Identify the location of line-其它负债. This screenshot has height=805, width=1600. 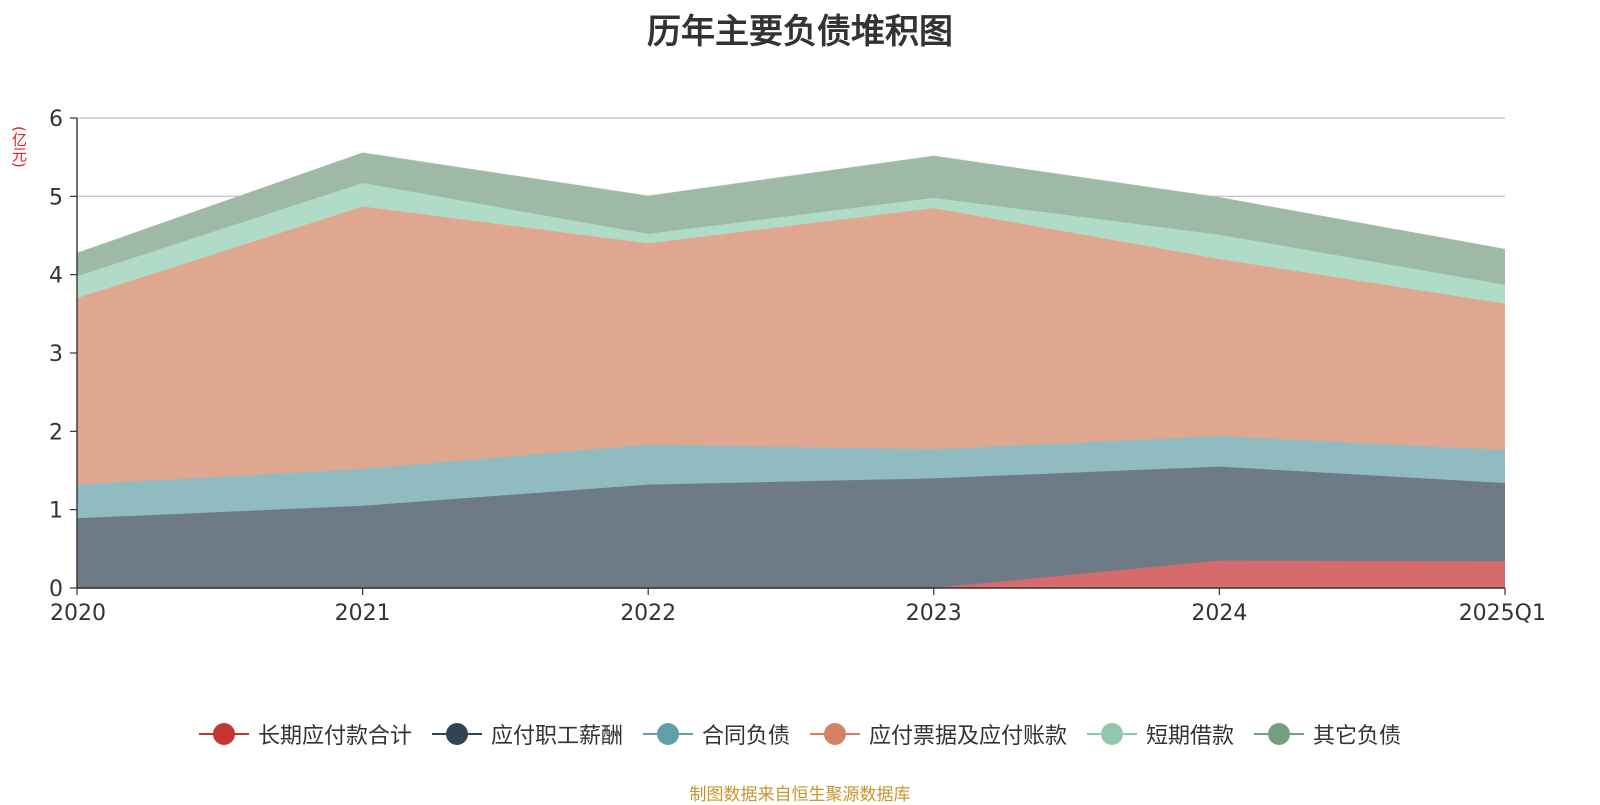
(791, 203).